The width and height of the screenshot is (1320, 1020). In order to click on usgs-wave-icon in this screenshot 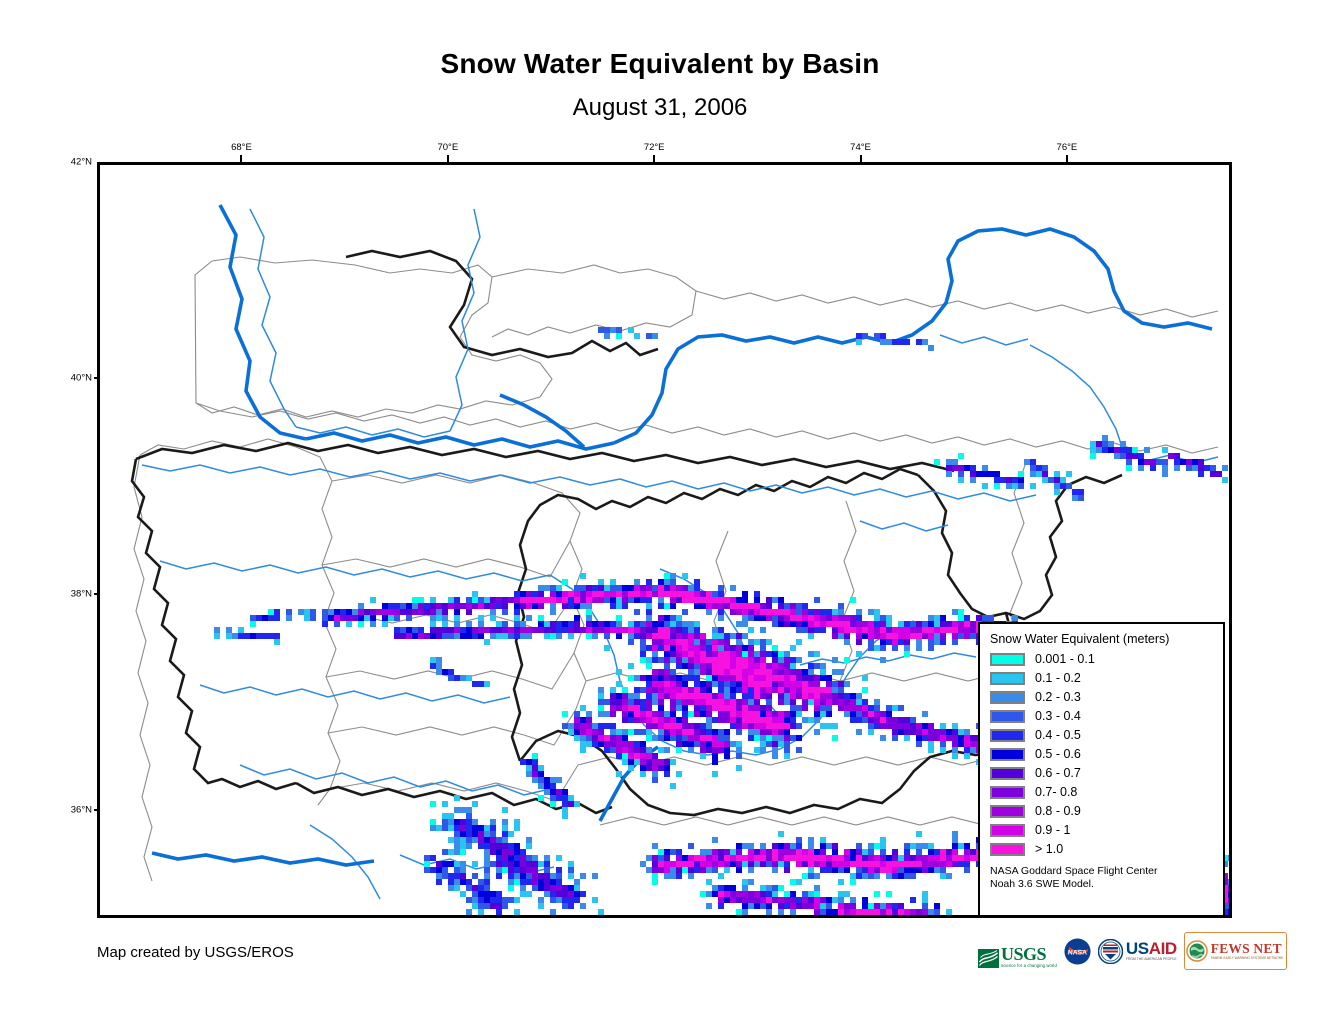, I will do `click(988, 958)`.